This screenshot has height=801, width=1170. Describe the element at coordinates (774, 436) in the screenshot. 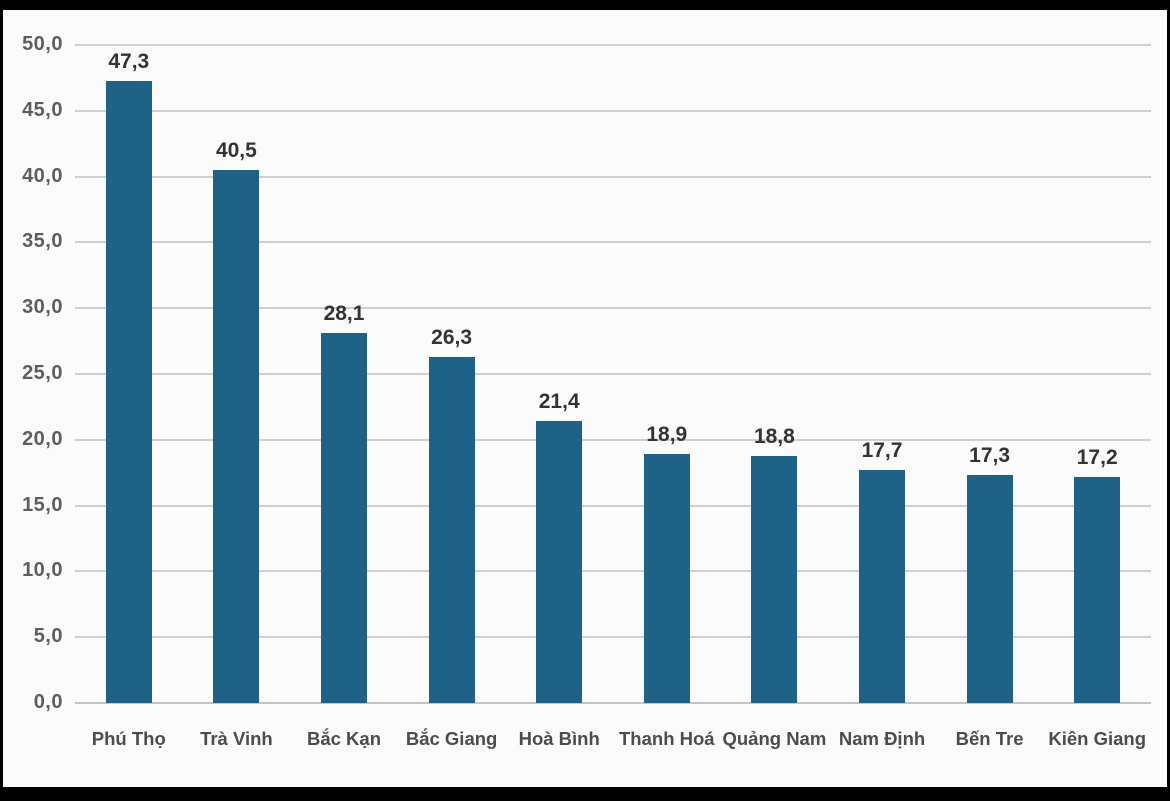

I see `bar-value-label: 18,8` at that location.